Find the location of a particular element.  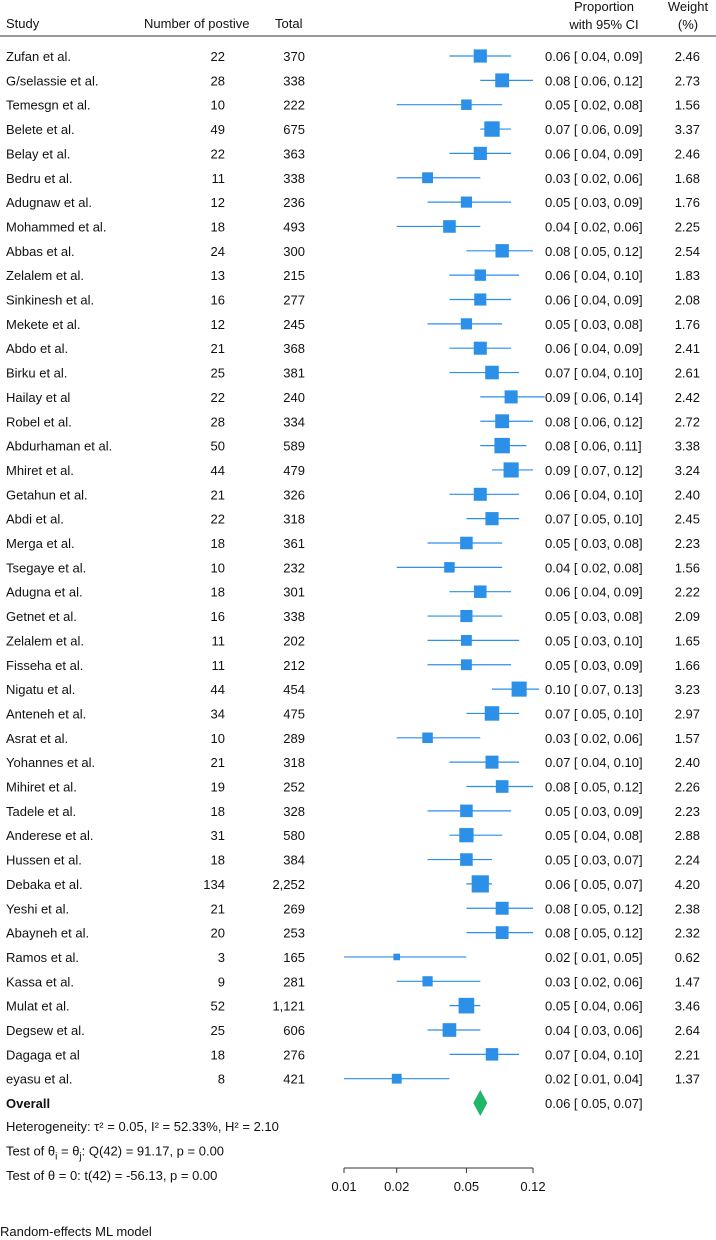

study-row: Getnet et al. 16 338 0.05 [ 0.03, 0.08] 2.09 is located at coordinates (353, 616).